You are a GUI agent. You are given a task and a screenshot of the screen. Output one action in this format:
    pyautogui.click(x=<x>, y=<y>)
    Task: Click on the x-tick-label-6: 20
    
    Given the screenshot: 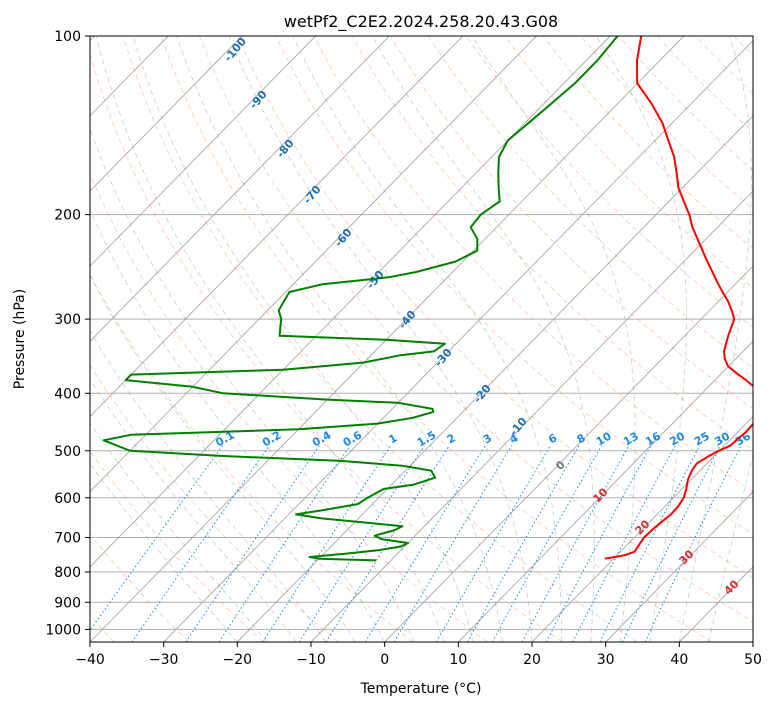 What is the action you would take?
    pyautogui.click(x=532, y=660)
    